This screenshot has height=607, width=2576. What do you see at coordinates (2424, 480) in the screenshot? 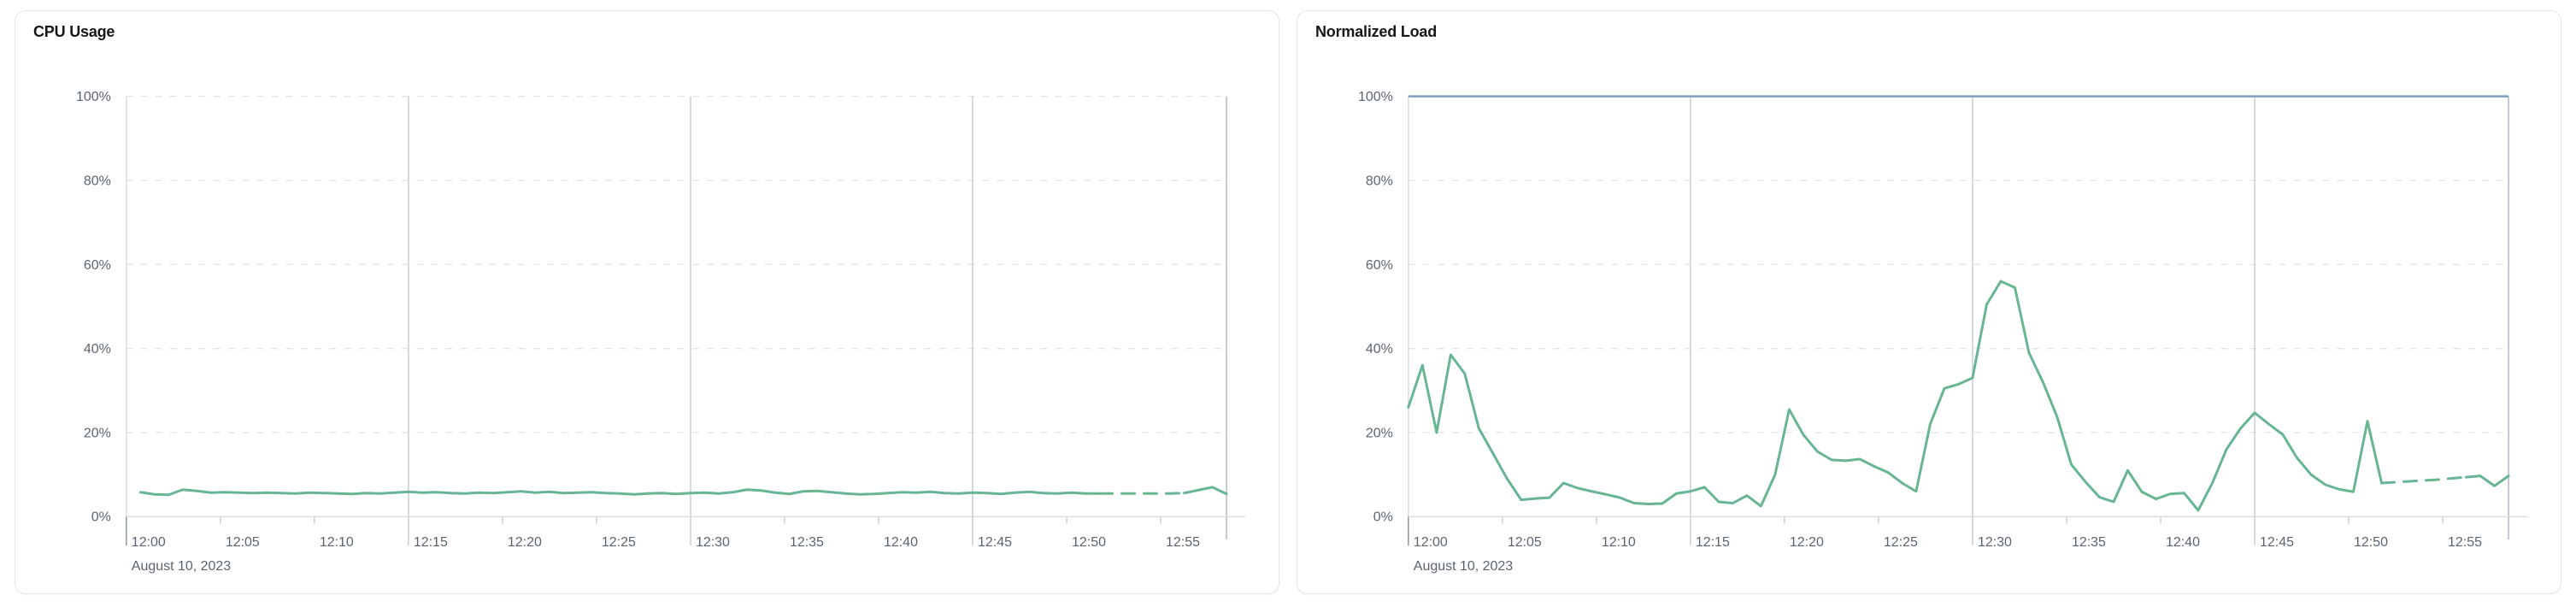
I see `normalized-load-line-projected` at bounding box center [2424, 480].